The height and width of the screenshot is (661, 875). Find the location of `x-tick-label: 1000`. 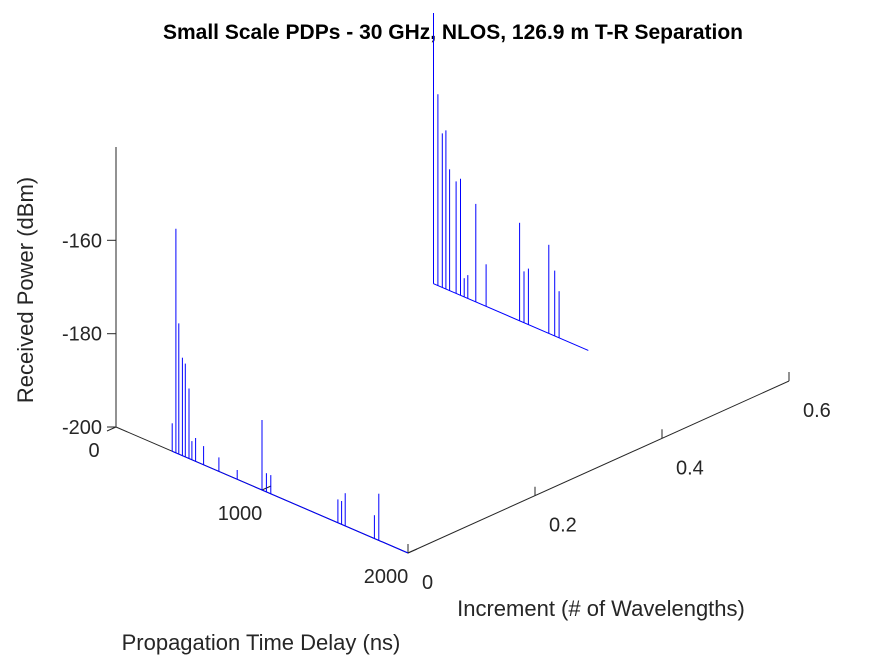

x-tick-label: 1000 is located at coordinates (240, 514).